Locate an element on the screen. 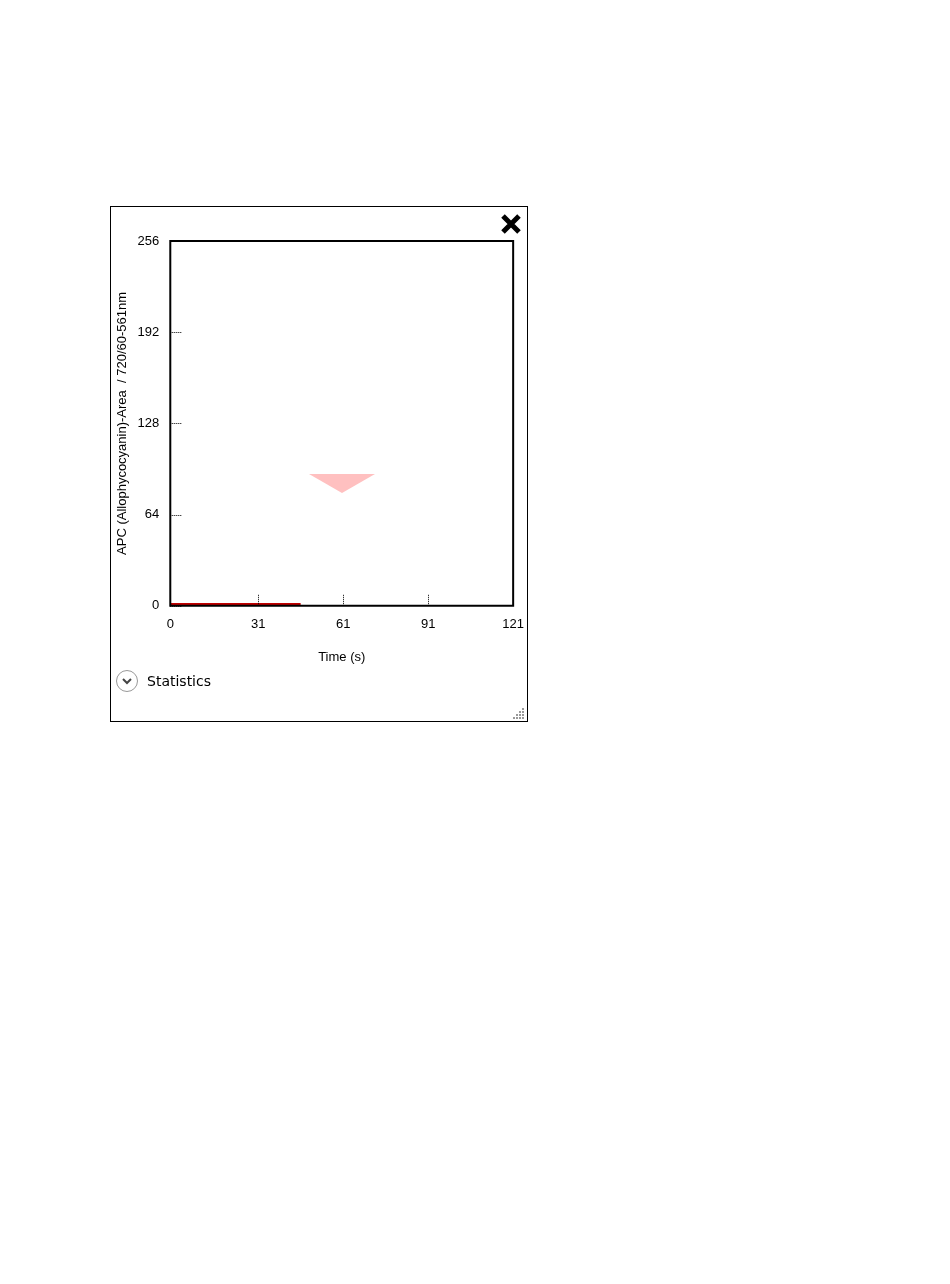 This screenshot has height=1284, width=950. x-tick-label: 0 is located at coordinates (170, 624).